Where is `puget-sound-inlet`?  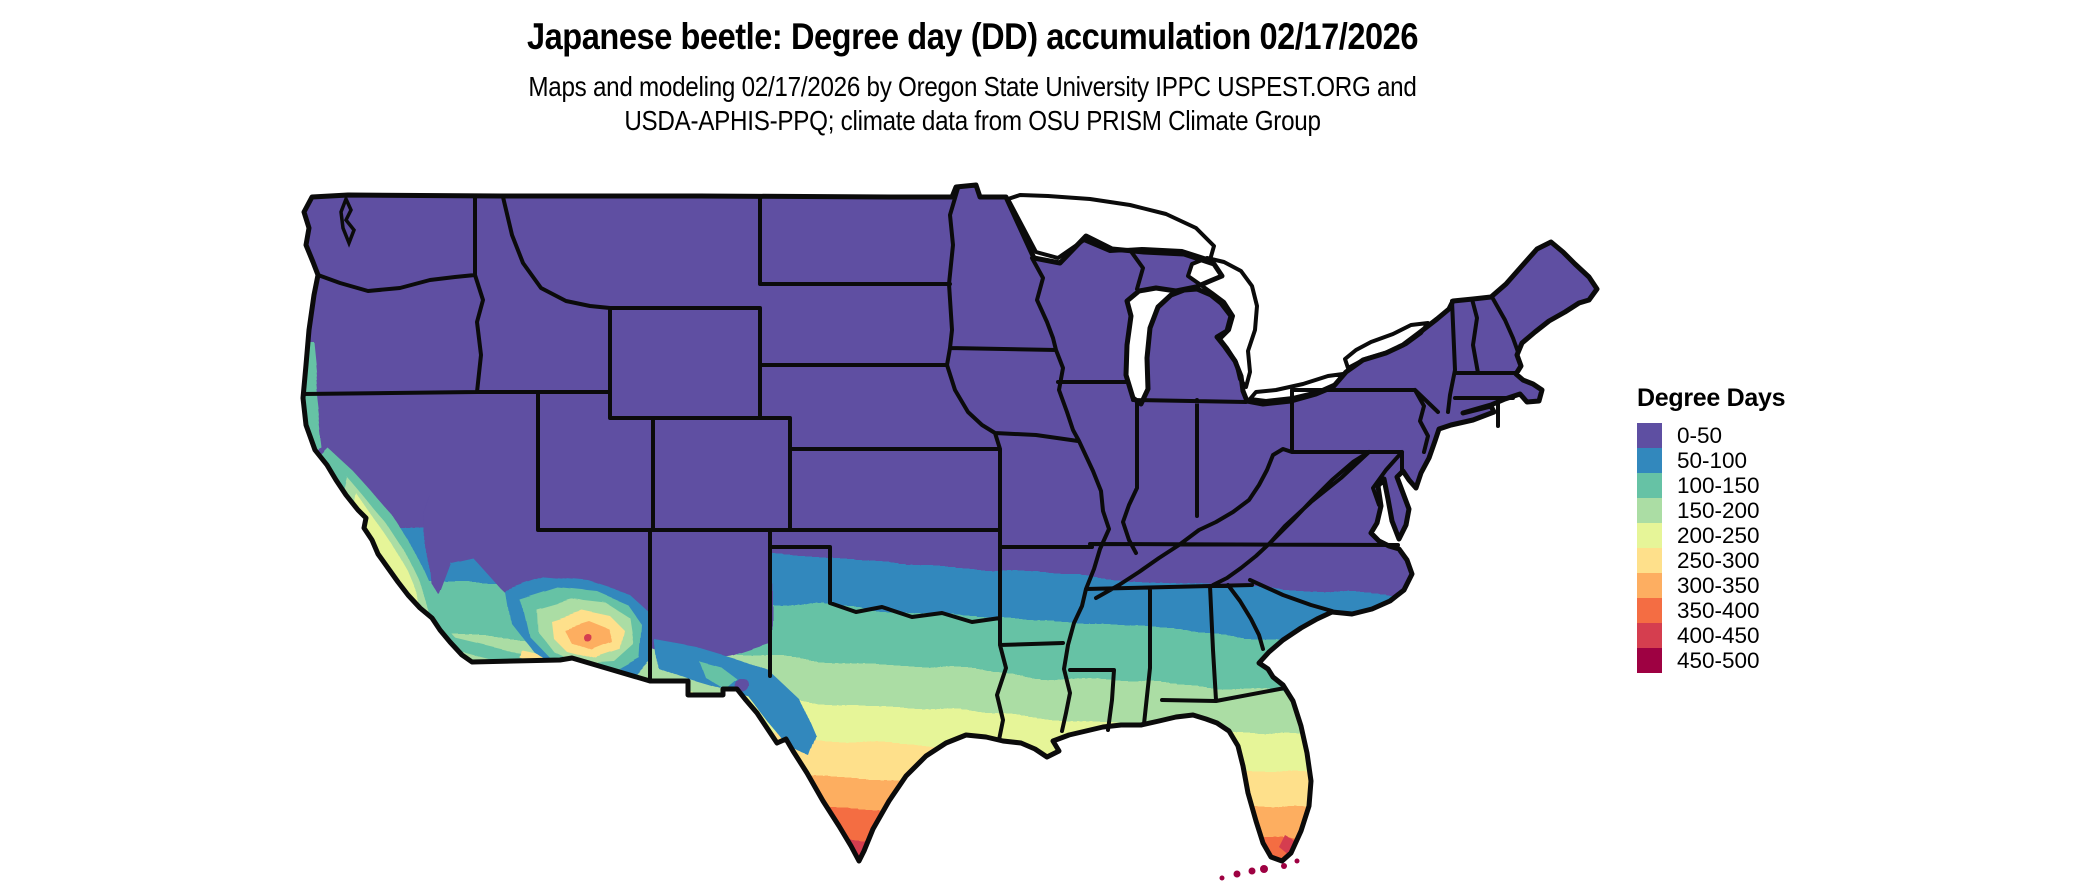
puget-sound-inlet is located at coordinates (347, 221).